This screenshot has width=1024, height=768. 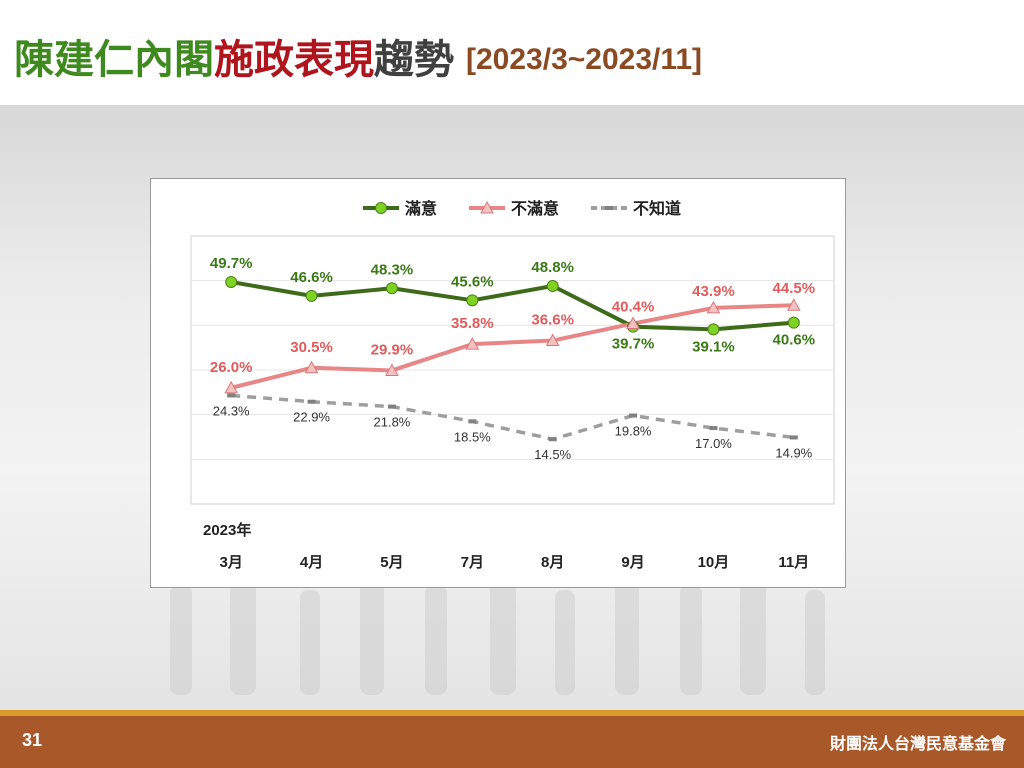 I want to click on title-part-performance: 施政表現, so click(x=294, y=60).